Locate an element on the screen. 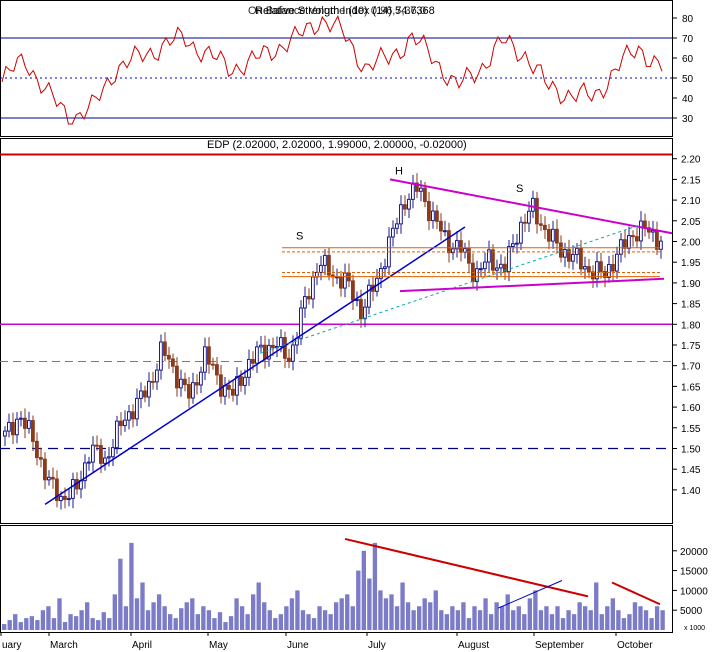  month-label: April is located at coordinates (142, 645).